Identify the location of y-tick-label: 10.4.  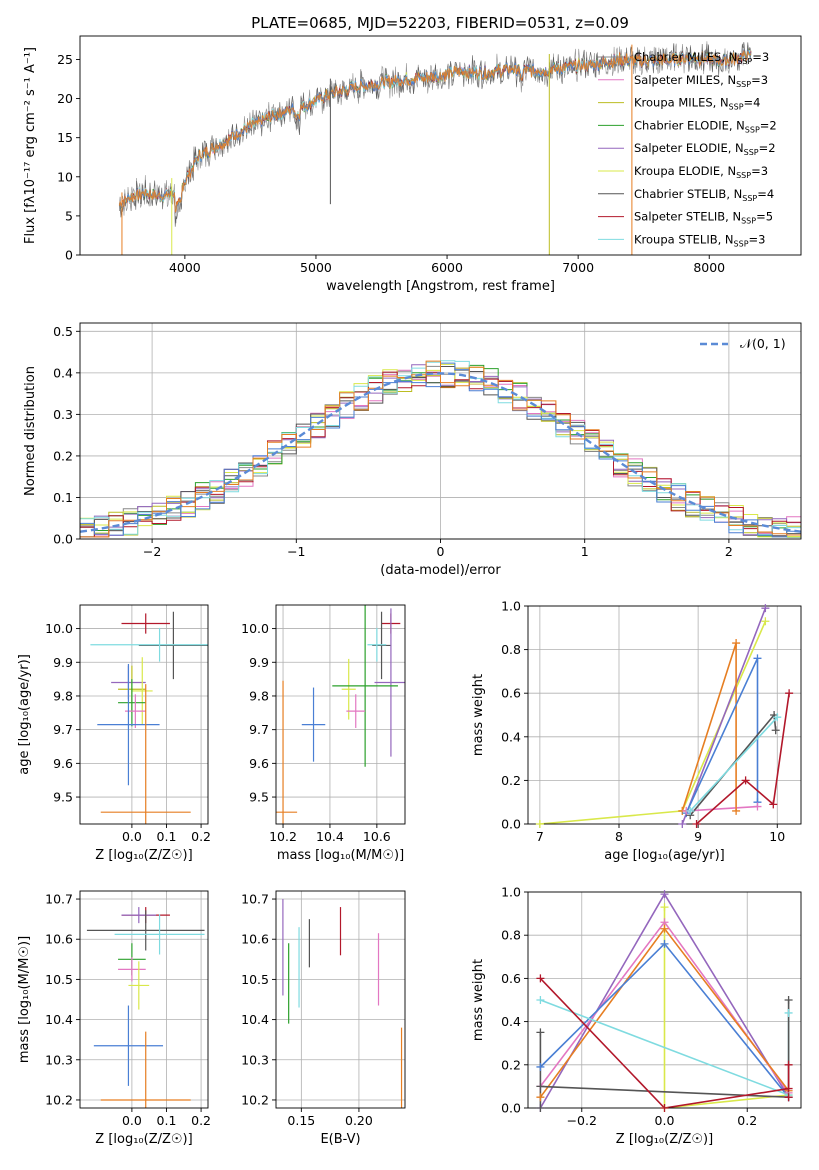
(255, 1019).